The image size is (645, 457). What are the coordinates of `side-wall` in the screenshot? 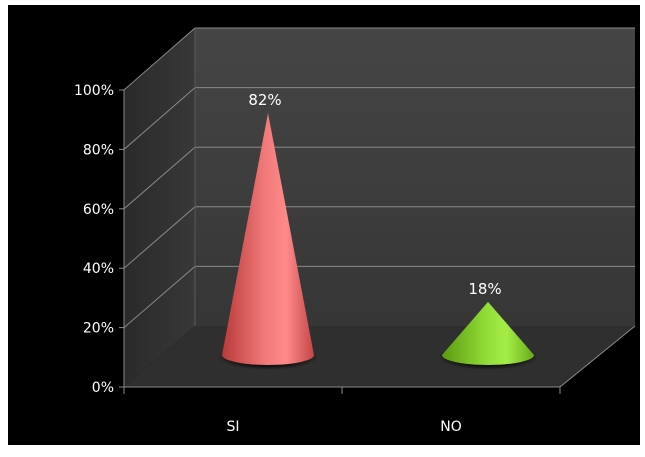 It's located at (159, 207).